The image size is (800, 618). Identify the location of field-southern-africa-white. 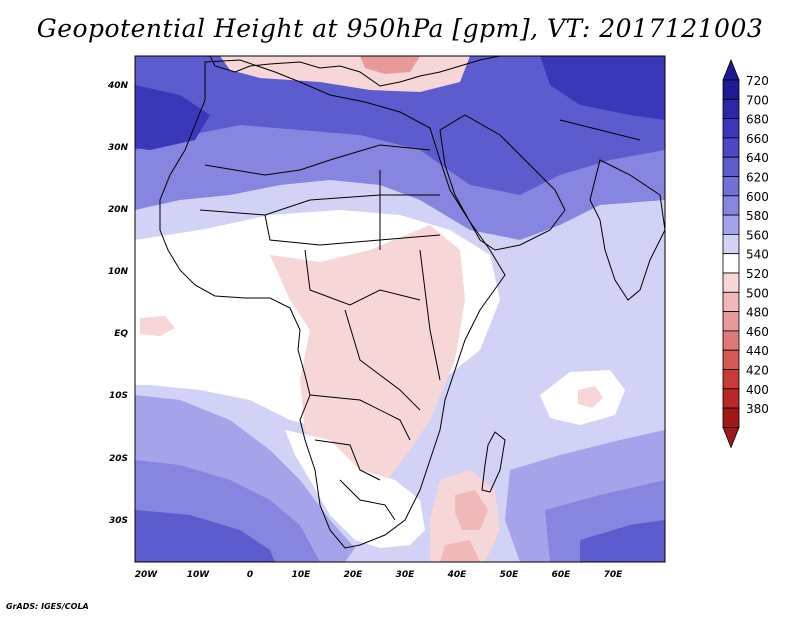
(355, 489).